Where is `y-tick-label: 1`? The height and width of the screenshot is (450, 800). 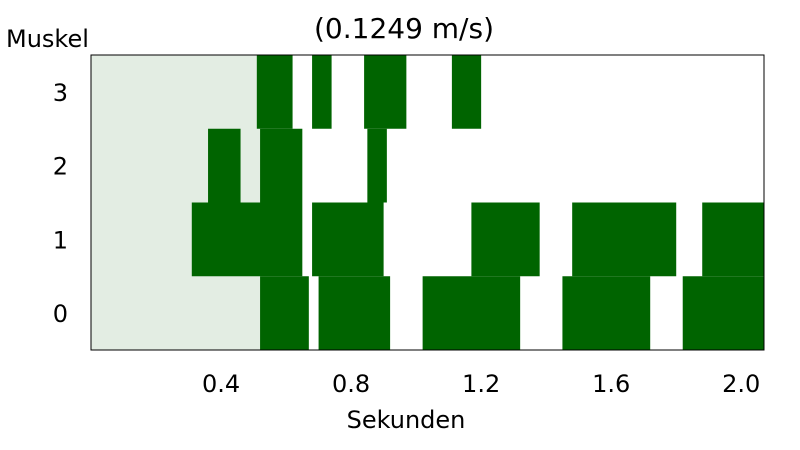
y-tick-label: 1 is located at coordinates (60, 240).